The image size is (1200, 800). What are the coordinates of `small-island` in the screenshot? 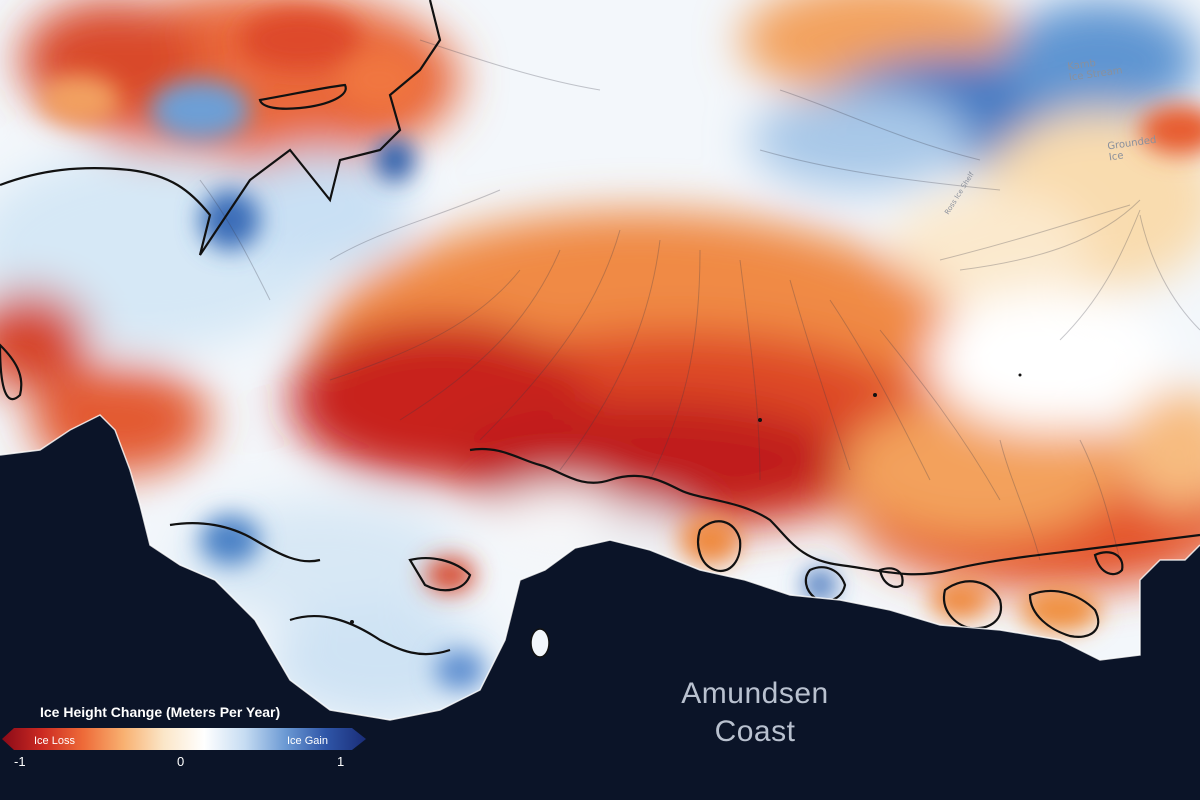 It's located at (540, 643).